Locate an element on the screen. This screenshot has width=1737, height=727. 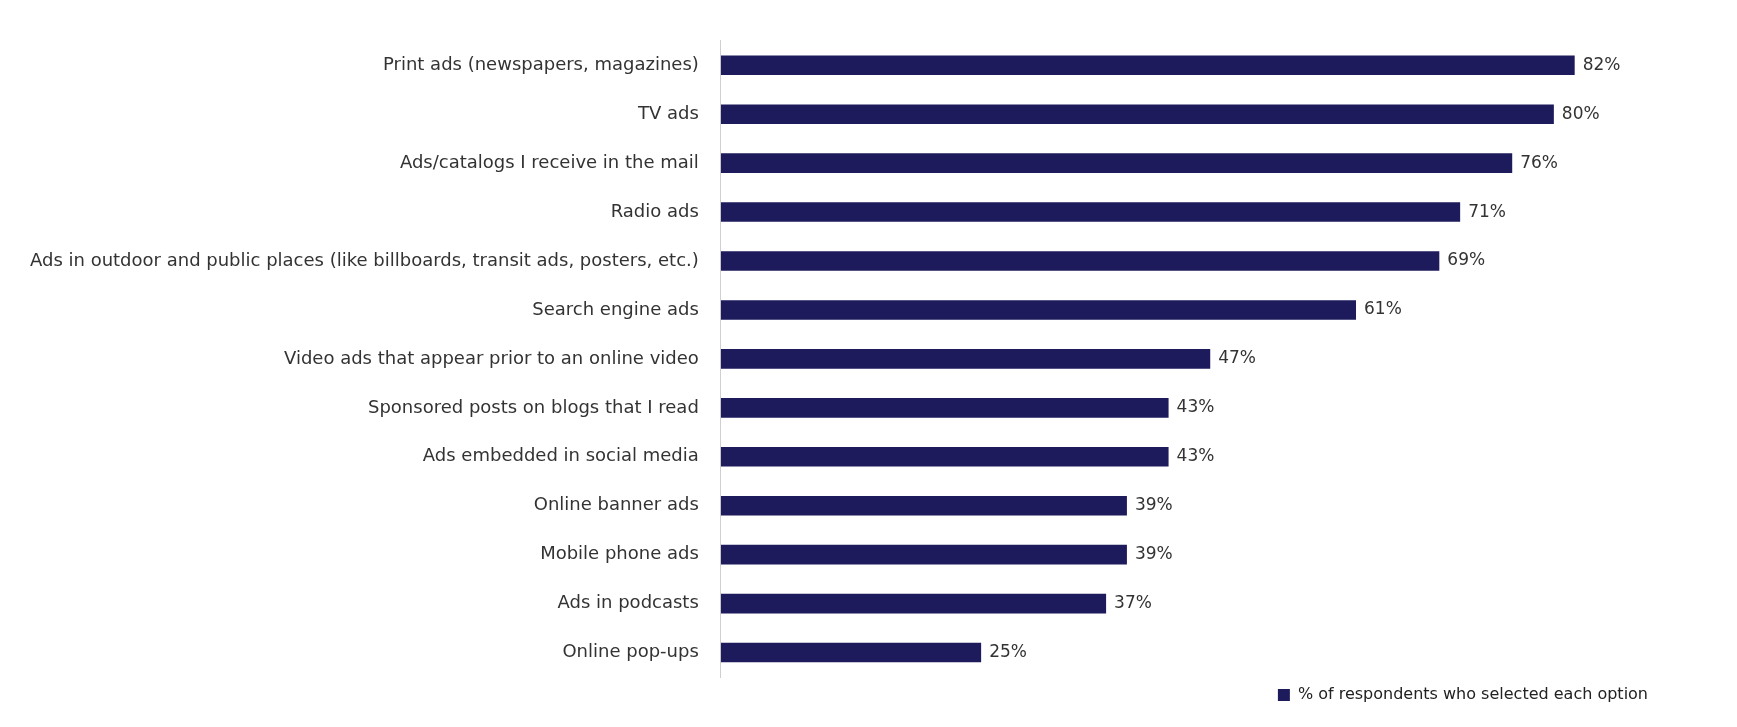
y-tick-label: Video ads that appear prior to an online video is located at coordinates (491, 357).